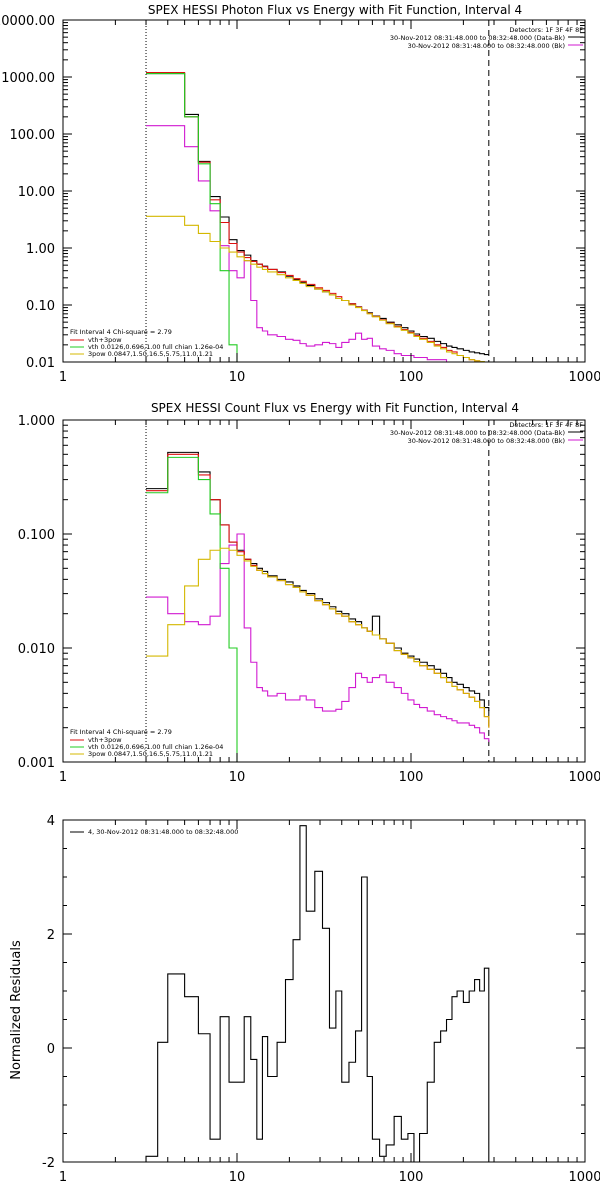 The height and width of the screenshot is (1200, 600). I want to click on y-axis-label: Normalized Residuals, so click(16, 1010).